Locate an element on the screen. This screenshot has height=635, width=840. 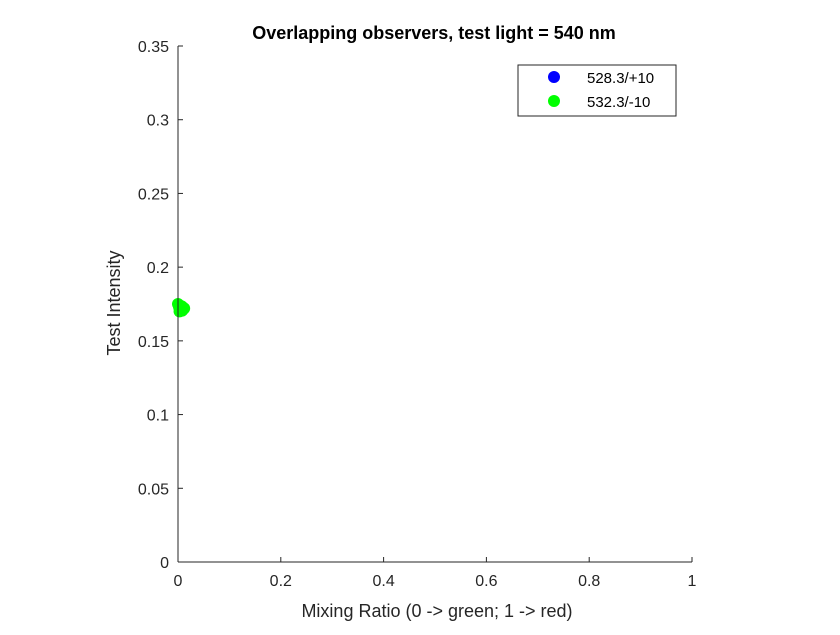
x-tick-label: 0.6 is located at coordinates (486, 581).